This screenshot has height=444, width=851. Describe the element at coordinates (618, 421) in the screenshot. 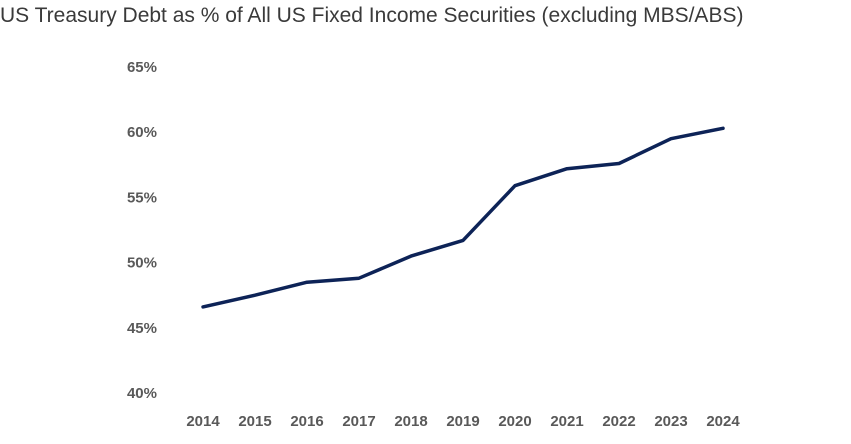

I see `x-tick-label: 2022` at that location.